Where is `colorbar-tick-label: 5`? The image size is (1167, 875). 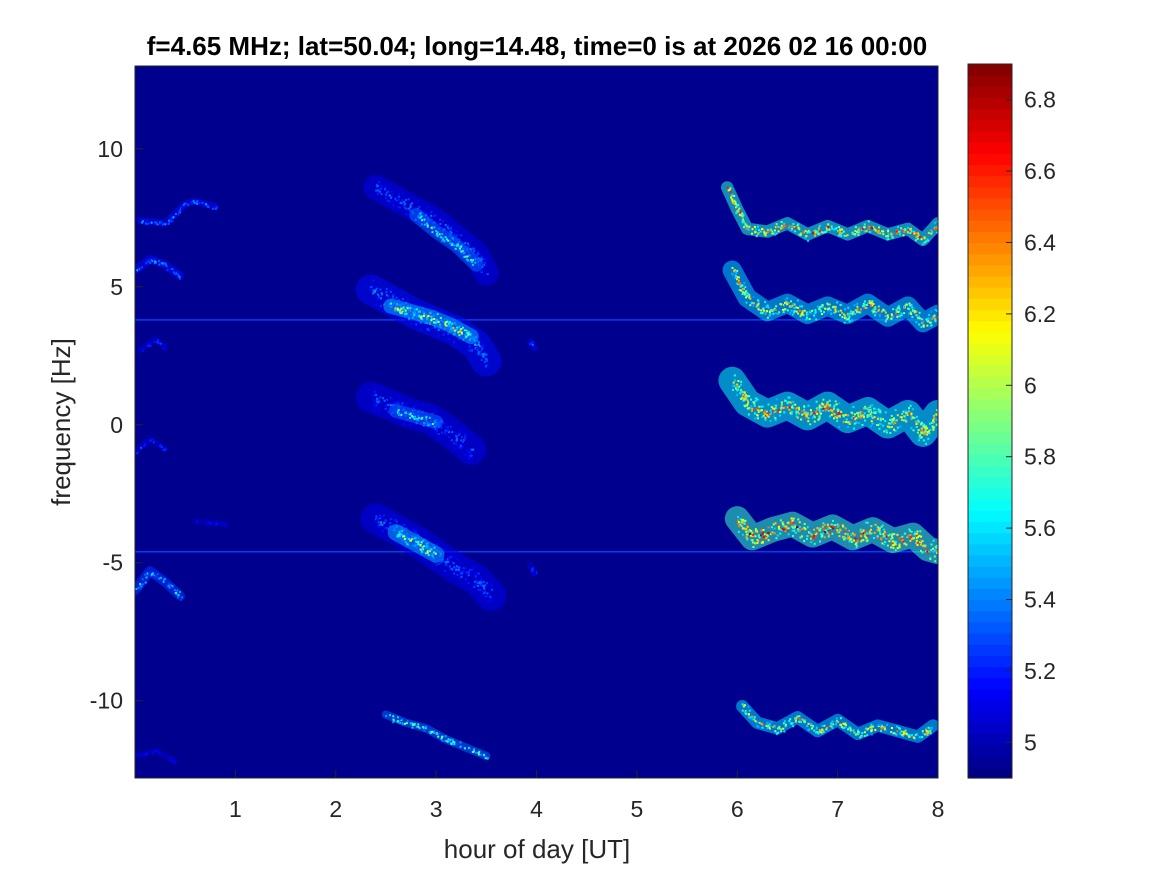
colorbar-tick-label: 5 is located at coordinates (1030, 742).